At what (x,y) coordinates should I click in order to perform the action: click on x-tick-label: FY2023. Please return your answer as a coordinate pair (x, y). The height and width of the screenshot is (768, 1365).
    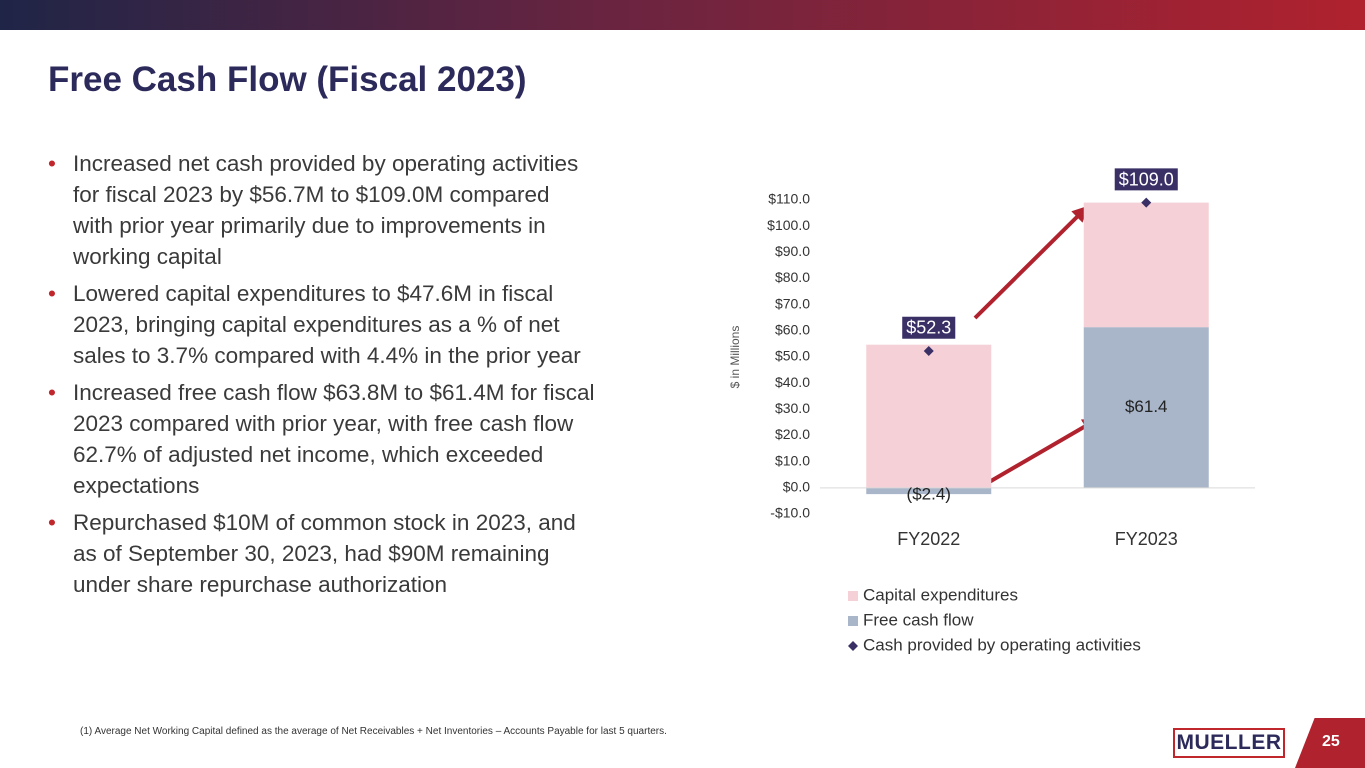
    Looking at the image, I should click on (1146, 539).